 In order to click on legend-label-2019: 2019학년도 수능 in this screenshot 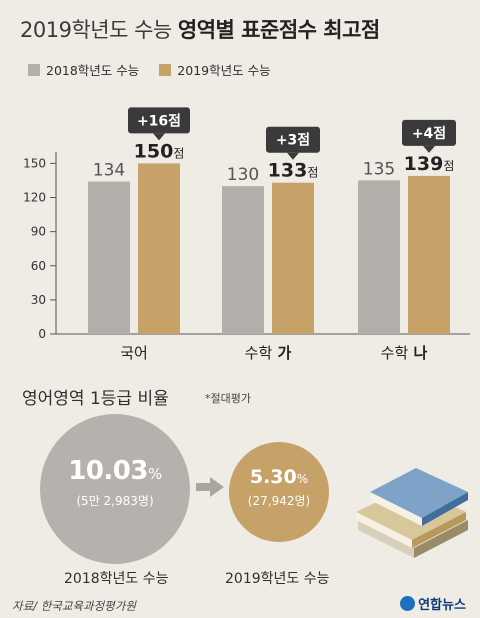, I will do `click(224, 70)`.